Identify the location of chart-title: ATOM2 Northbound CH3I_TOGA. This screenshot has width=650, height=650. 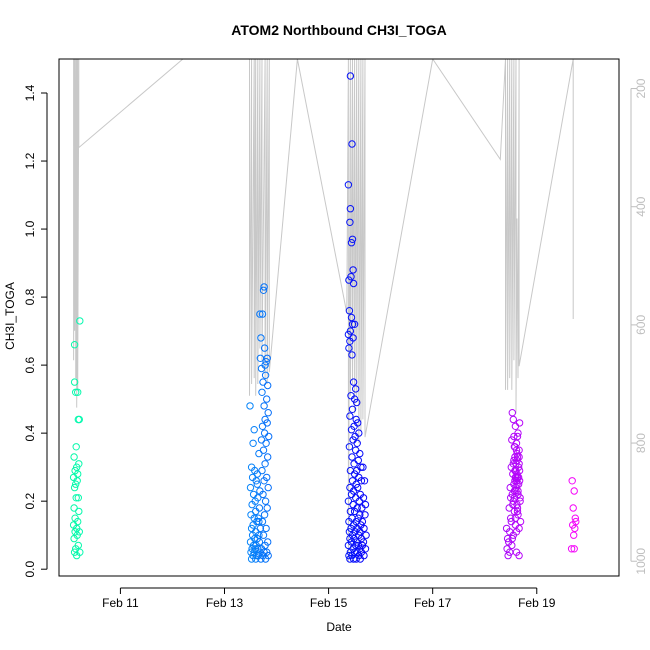
(338, 30).